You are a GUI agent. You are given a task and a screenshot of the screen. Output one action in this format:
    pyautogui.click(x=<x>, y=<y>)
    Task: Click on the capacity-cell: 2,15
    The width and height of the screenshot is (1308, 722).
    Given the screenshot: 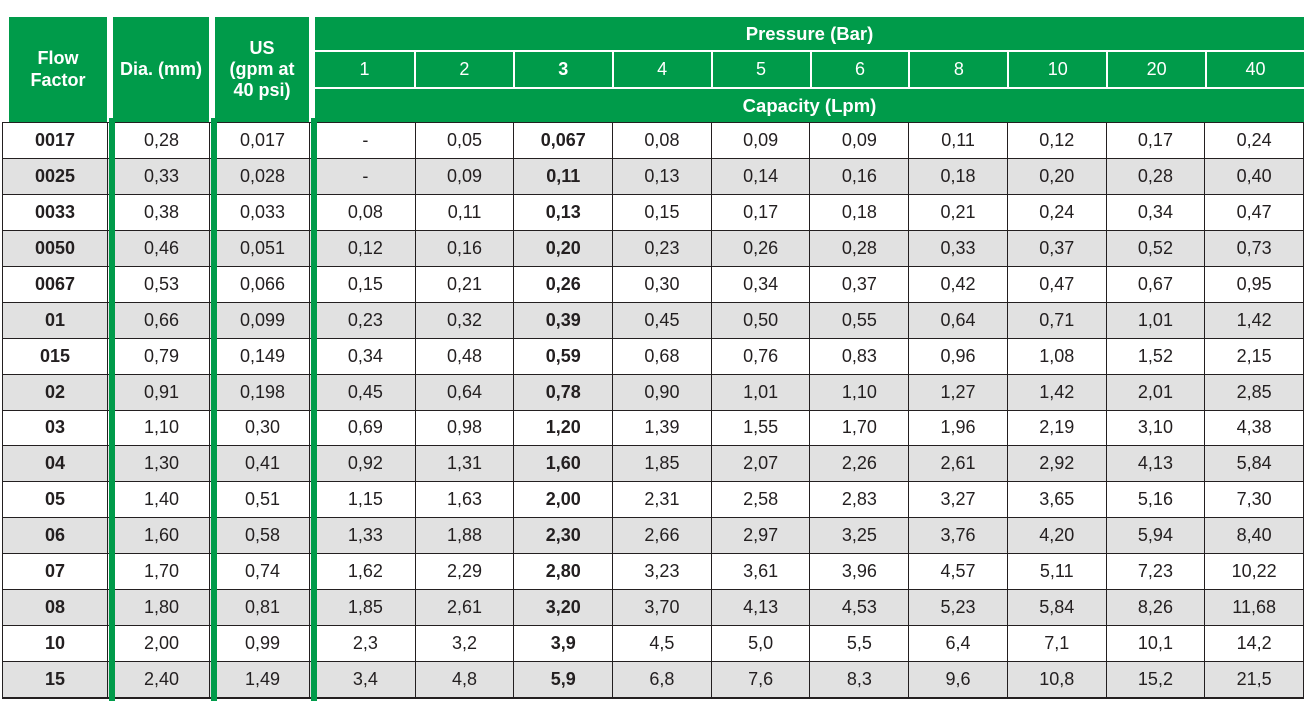 What is the action you would take?
    pyautogui.click(x=1253, y=356)
    